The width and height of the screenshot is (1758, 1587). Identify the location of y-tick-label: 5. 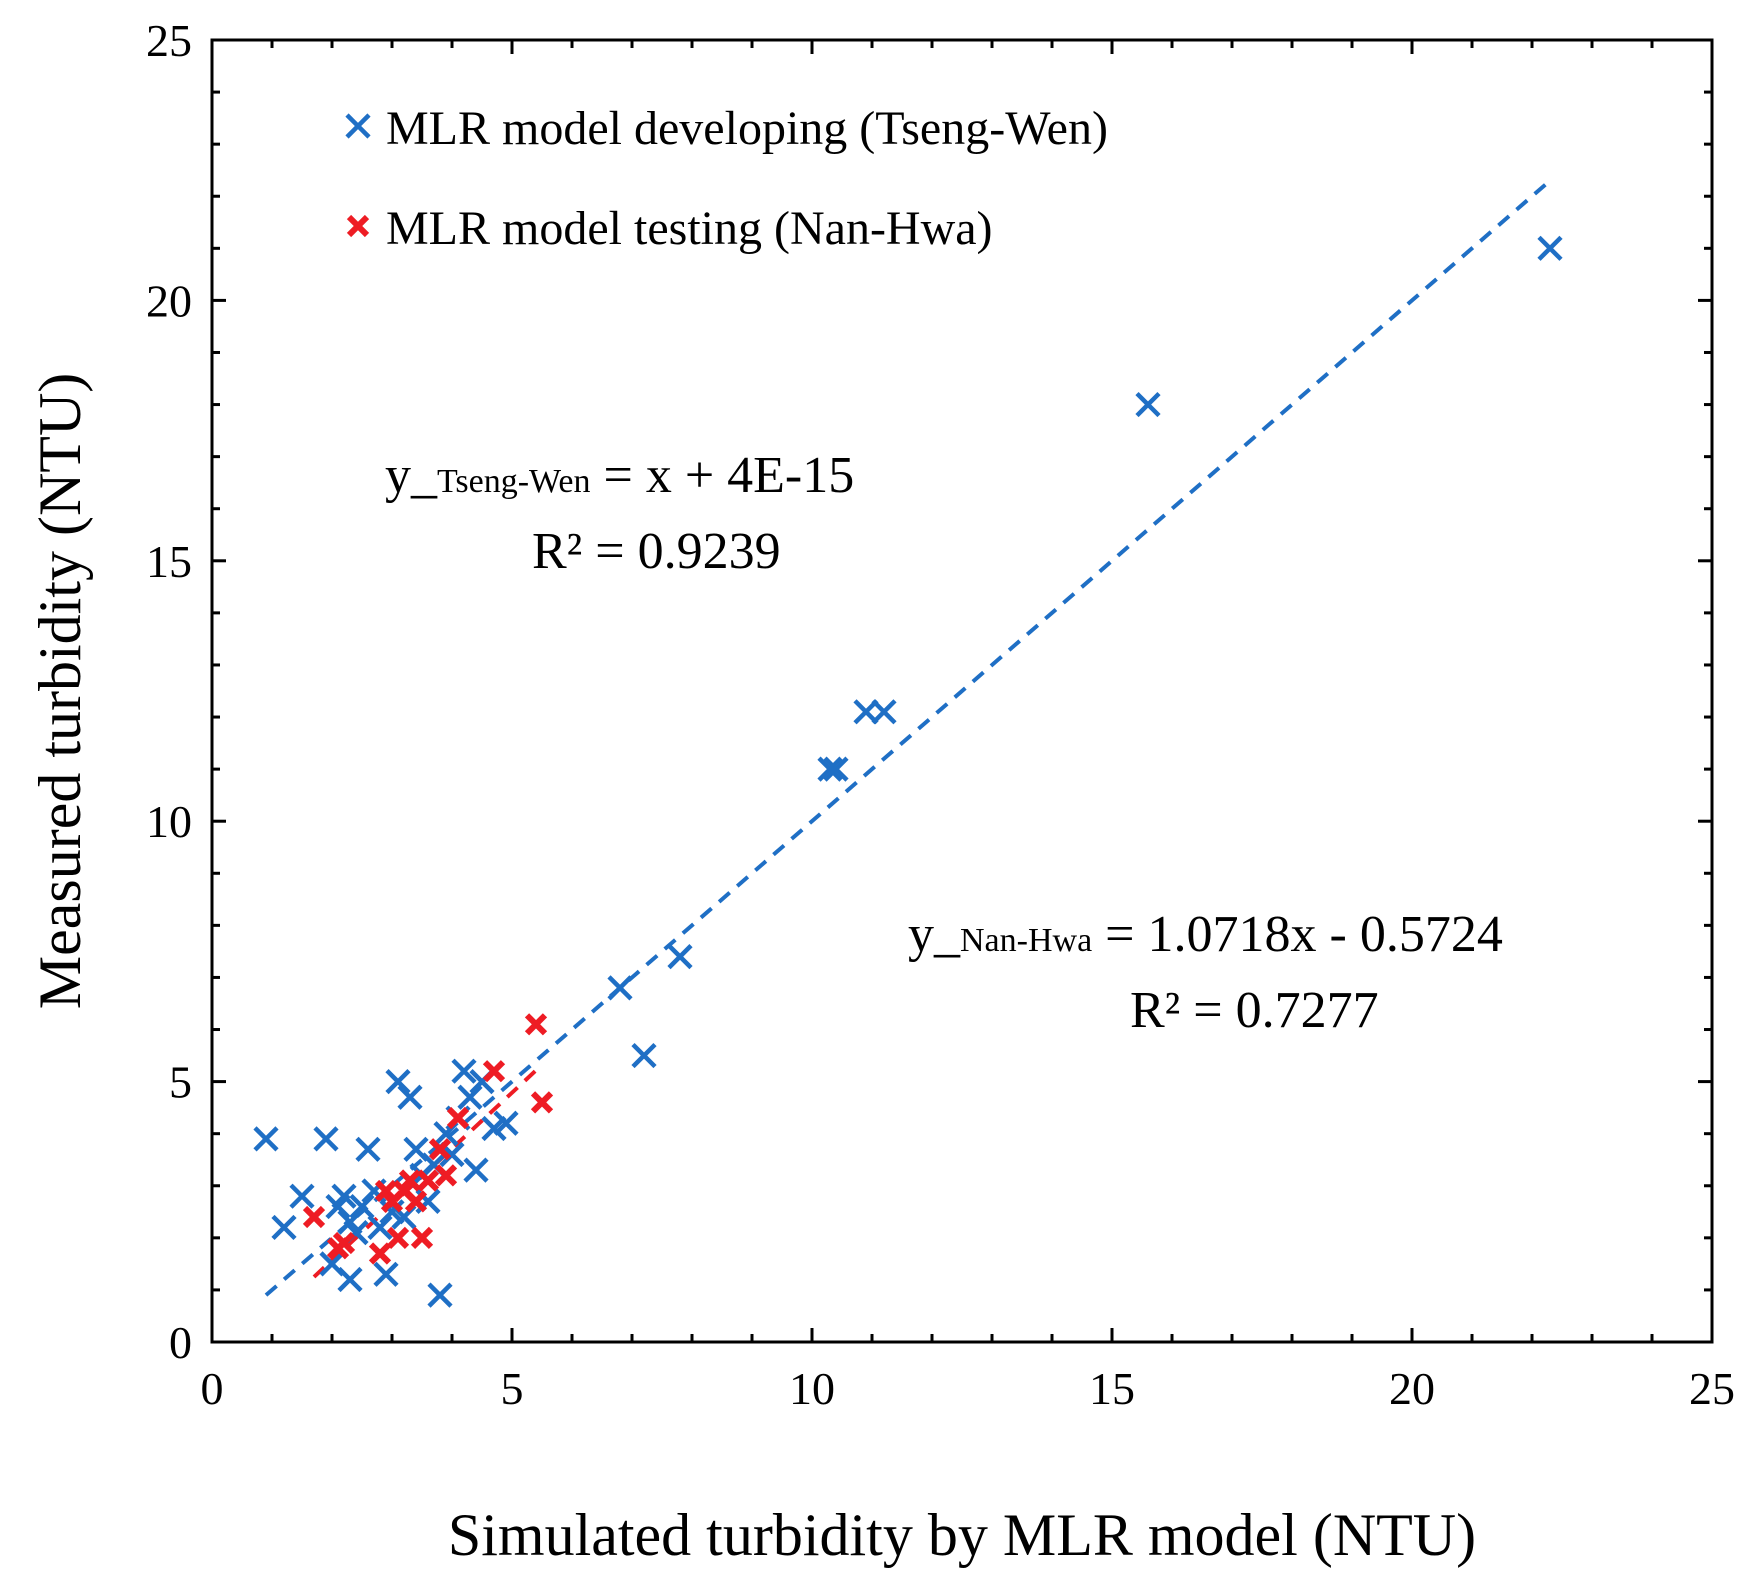
(180, 1082).